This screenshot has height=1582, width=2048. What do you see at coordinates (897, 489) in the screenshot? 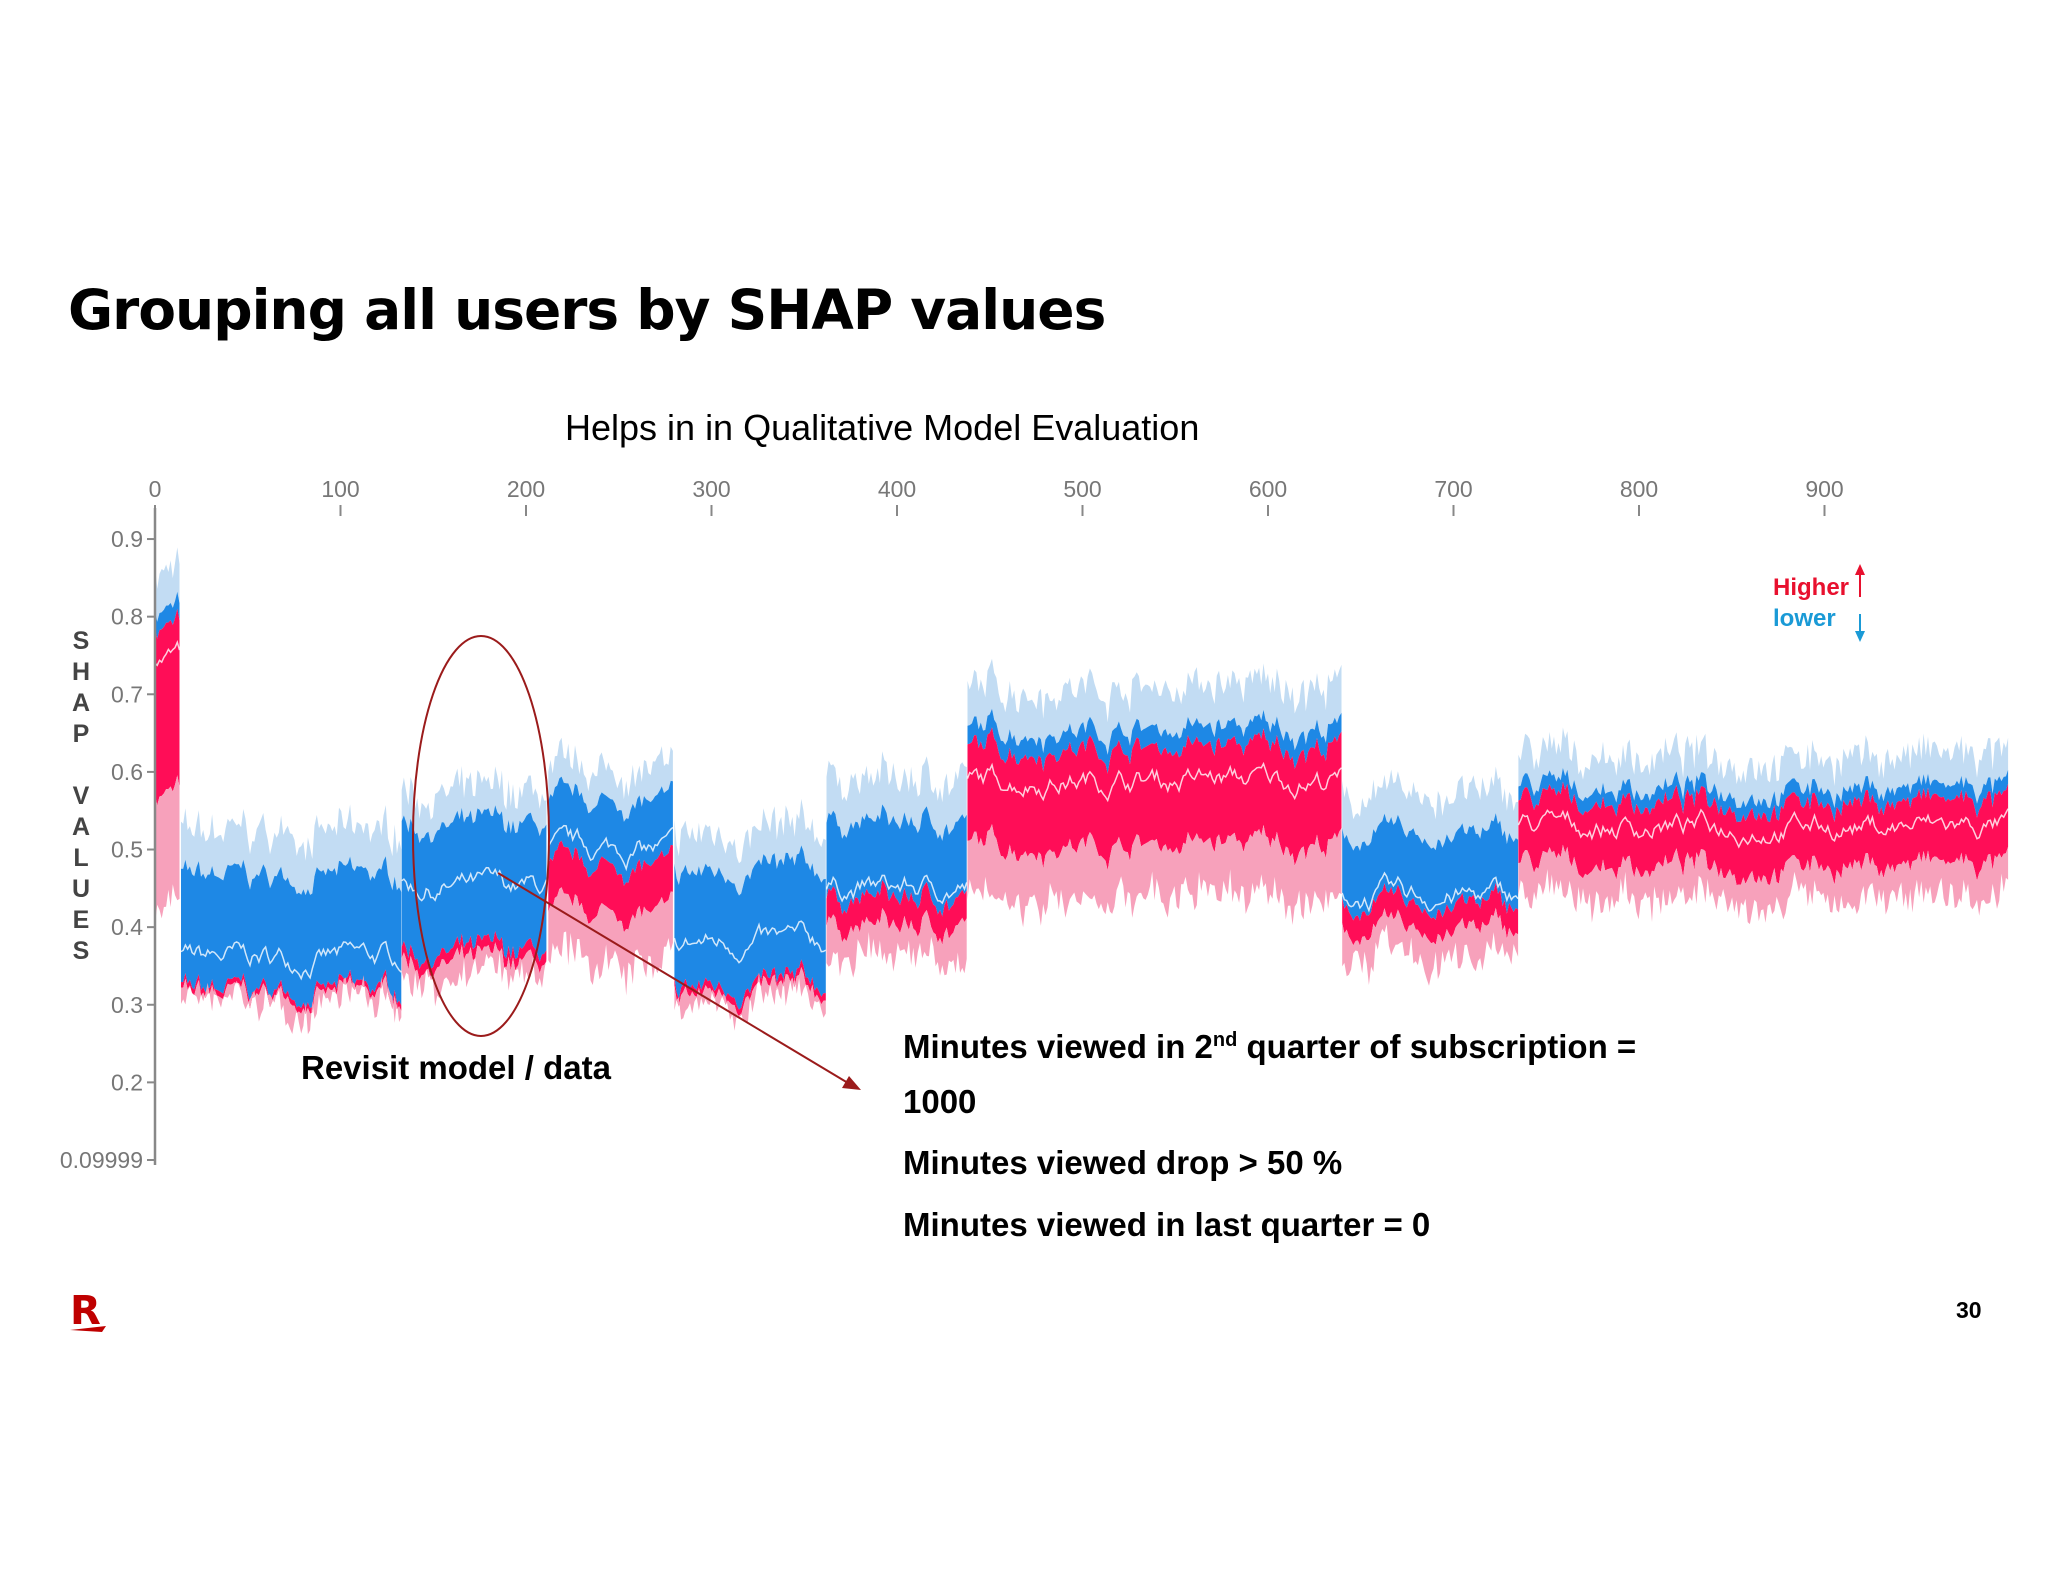
I see `x-tick-label: 400` at bounding box center [897, 489].